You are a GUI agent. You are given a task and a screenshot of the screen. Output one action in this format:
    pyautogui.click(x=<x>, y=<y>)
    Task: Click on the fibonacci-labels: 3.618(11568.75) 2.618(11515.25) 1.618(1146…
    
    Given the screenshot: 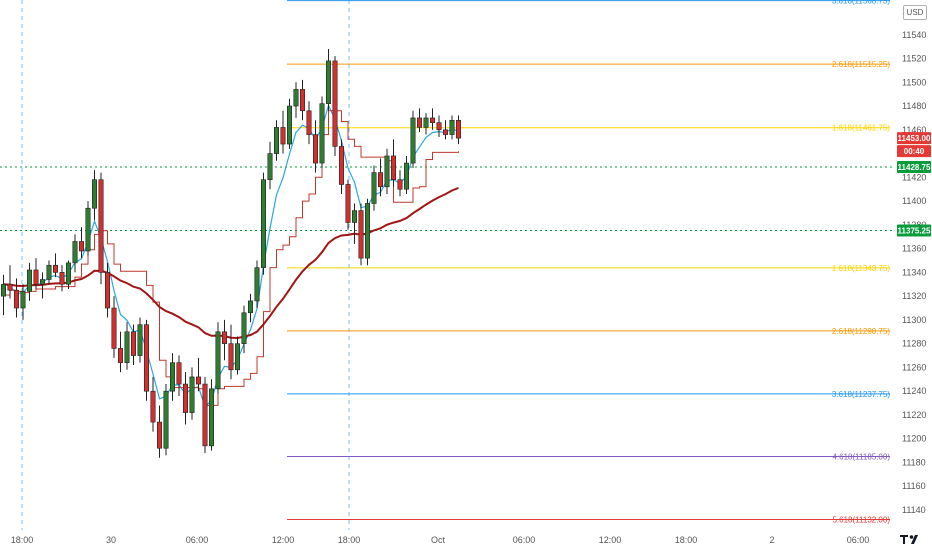 What is the action you would take?
    pyautogui.click(x=861, y=262)
    